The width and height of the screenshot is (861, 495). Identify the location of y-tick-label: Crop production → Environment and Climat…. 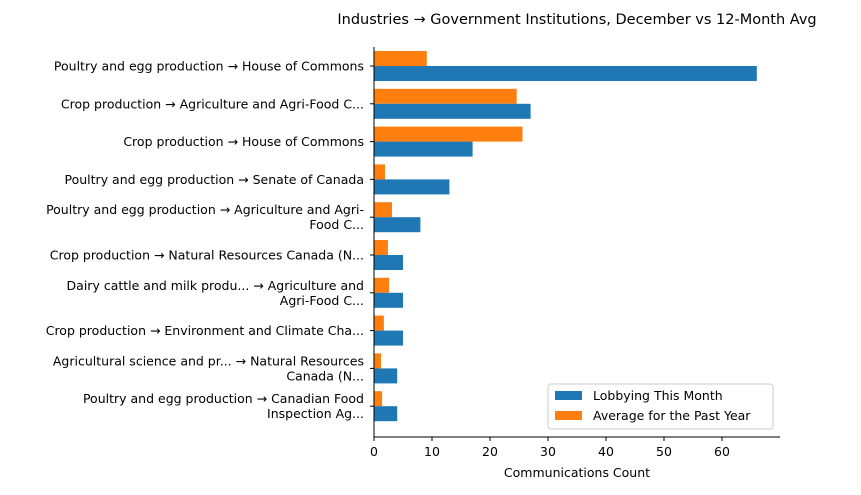
(205, 330).